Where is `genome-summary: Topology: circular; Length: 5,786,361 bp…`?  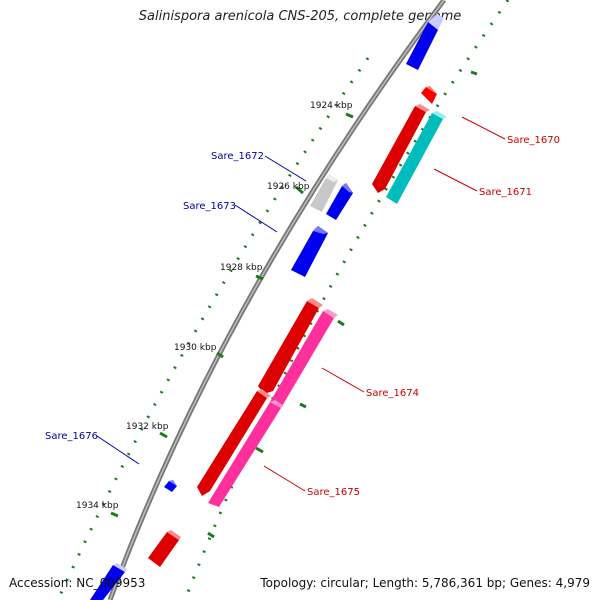
genome-summary: Topology: circular; Length: 5,786,361 bp… is located at coordinates (425, 583).